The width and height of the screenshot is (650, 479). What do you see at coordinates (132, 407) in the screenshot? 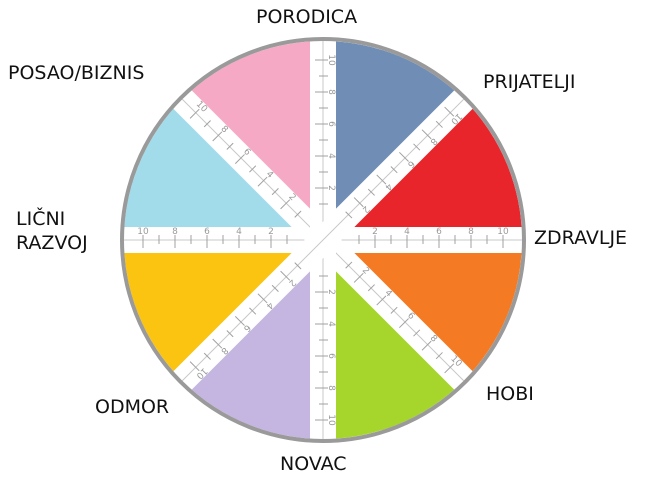
I see `label-odmor: ODMOR` at bounding box center [132, 407].